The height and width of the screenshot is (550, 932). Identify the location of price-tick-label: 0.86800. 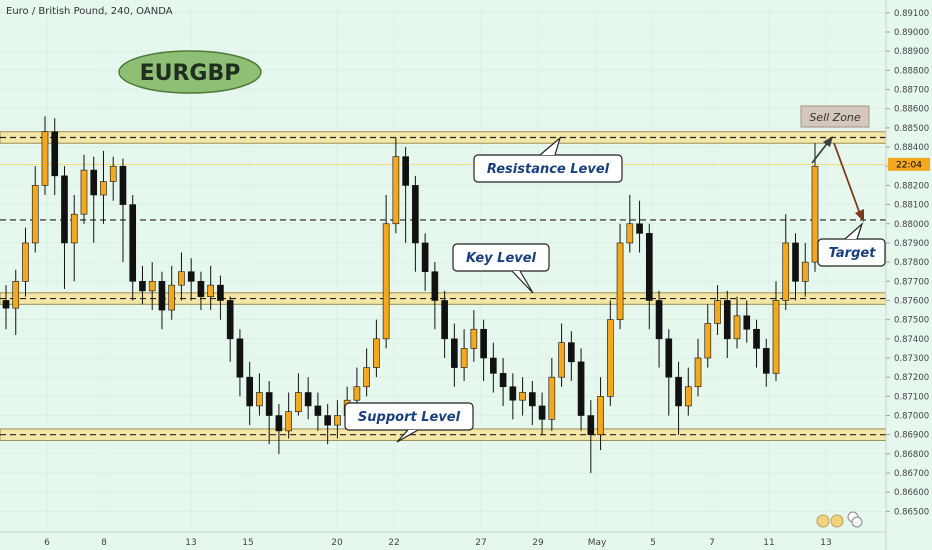
(911, 455).